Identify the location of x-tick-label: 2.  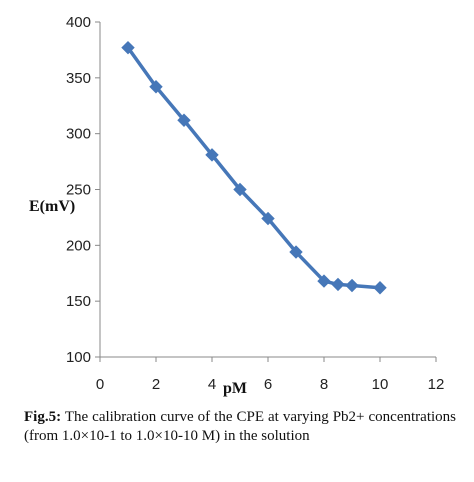
(156, 384).